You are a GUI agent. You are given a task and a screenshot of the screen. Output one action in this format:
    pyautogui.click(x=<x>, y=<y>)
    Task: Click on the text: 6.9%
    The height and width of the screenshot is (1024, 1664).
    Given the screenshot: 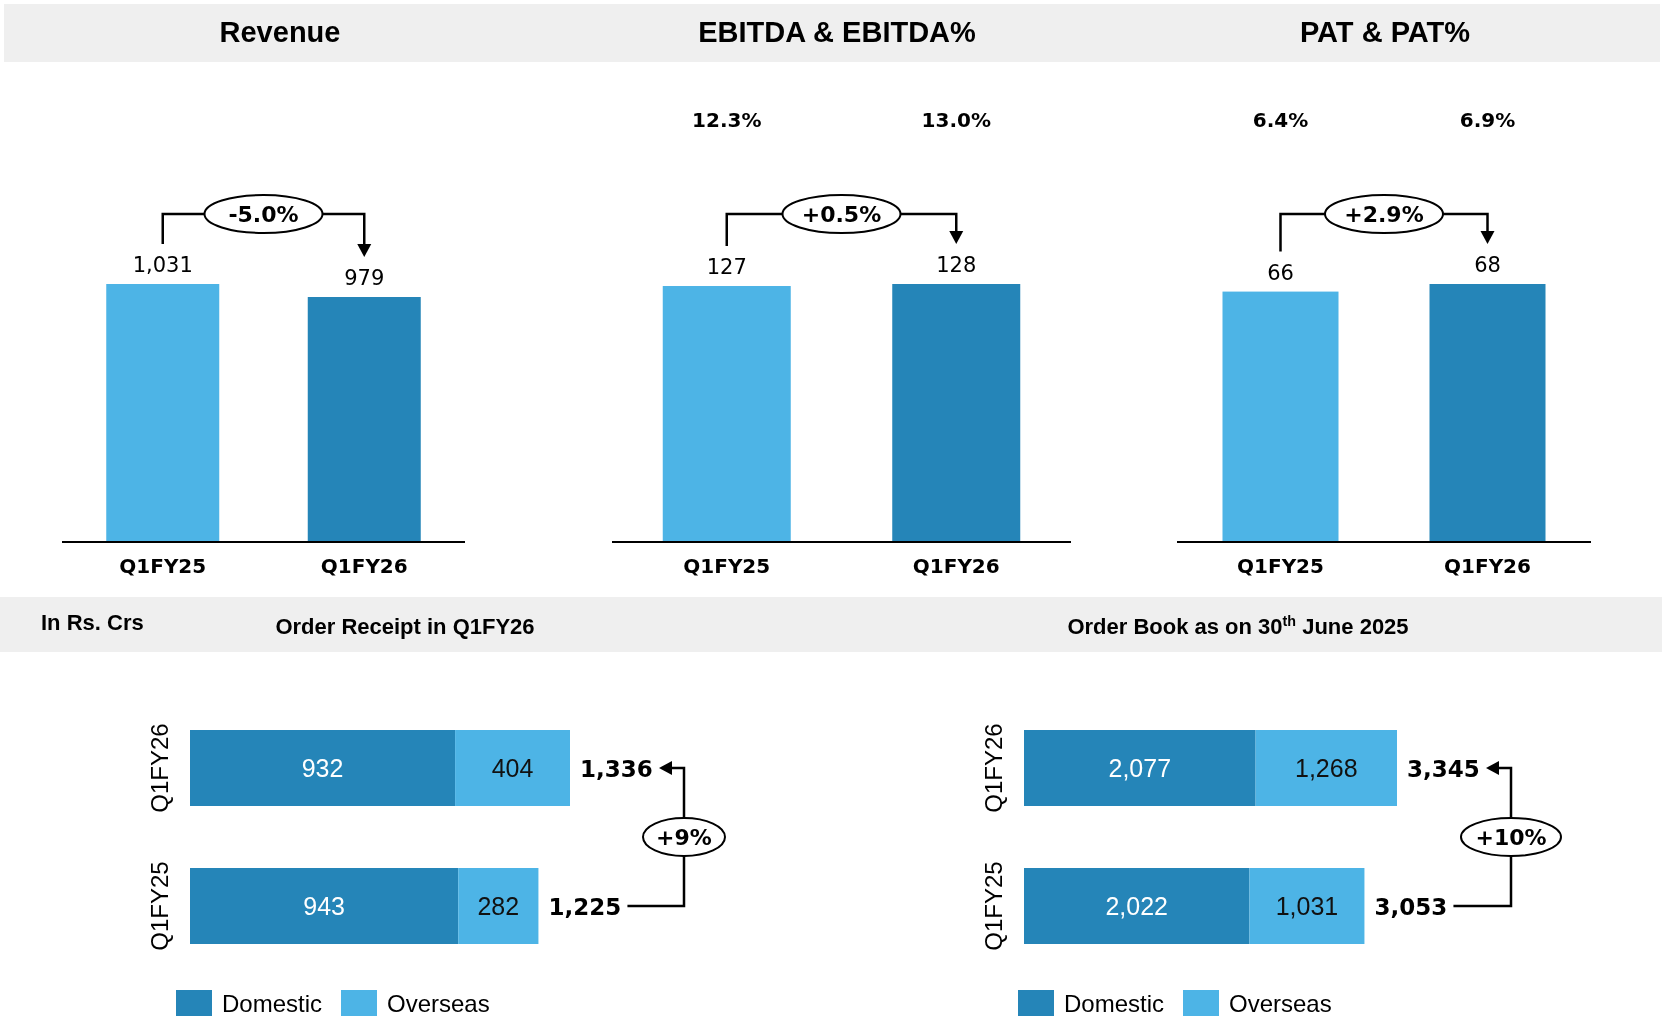 What is the action you would take?
    pyautogui.click(x=1487, y=120)
    